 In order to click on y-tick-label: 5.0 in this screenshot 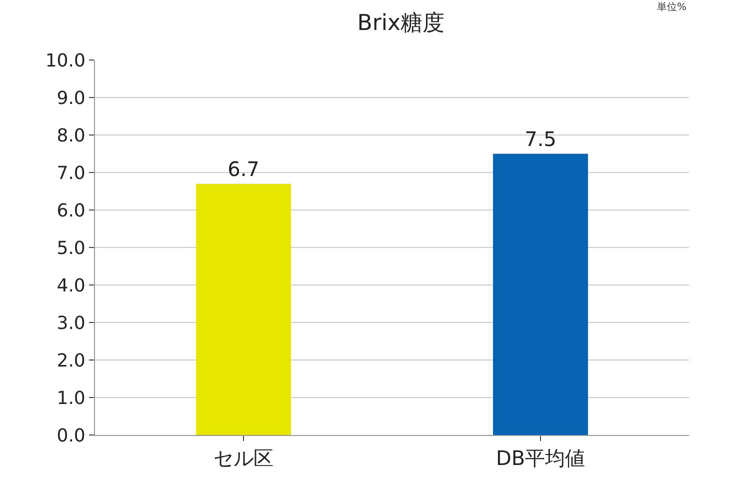, I will do `click(71, 248)`.